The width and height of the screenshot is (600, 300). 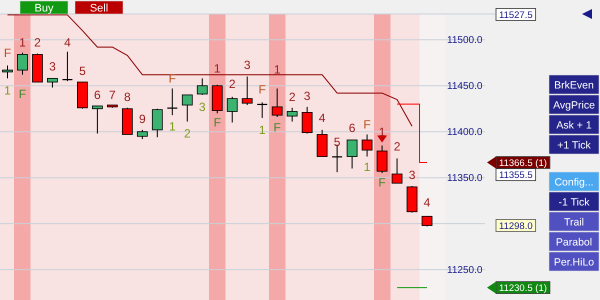 I want to click on button: +1 Tick, so click(x=574, y=144).